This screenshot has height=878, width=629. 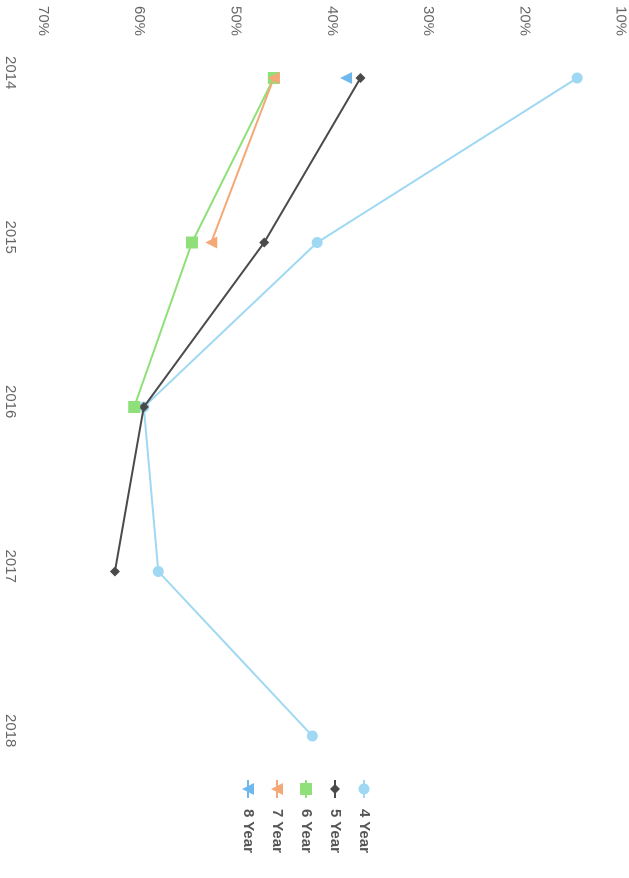 What do you see at coordinates (335, 831) in the screenshot?
I see `legend-label: 5 Year` at bounding box center [335, 831].